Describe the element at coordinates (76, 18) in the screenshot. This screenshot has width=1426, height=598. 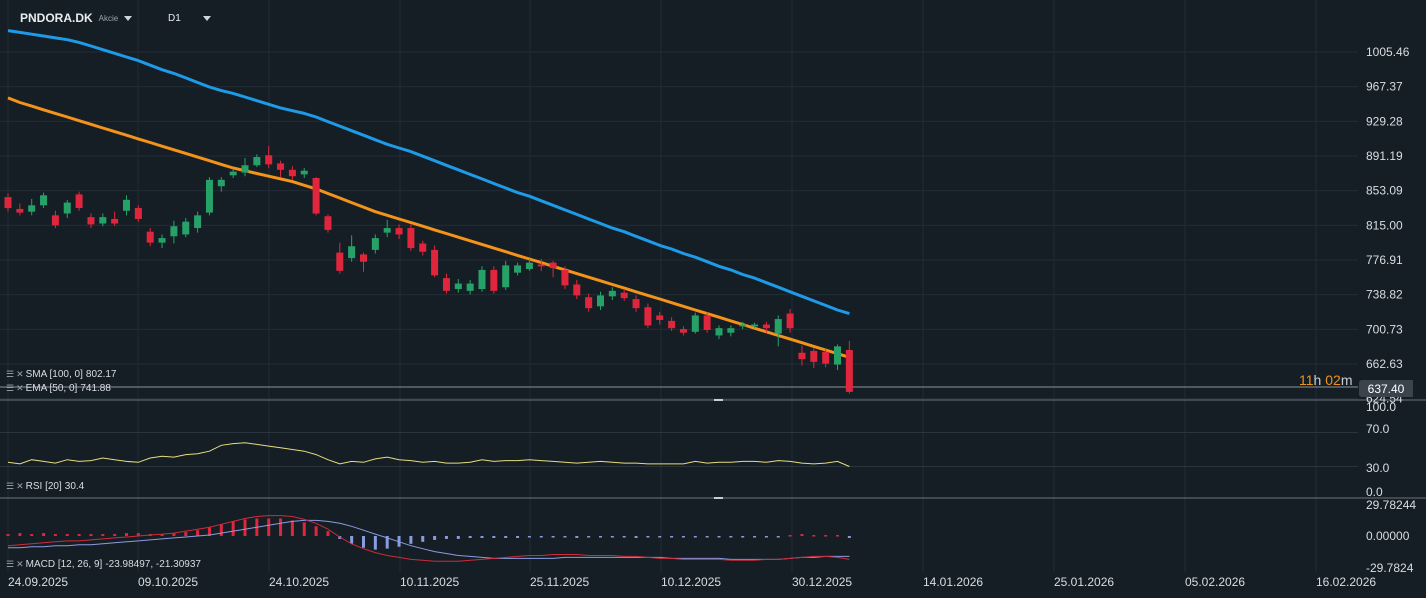
I see `symbol-selector: PNDORA.DK Akcie` at that location.